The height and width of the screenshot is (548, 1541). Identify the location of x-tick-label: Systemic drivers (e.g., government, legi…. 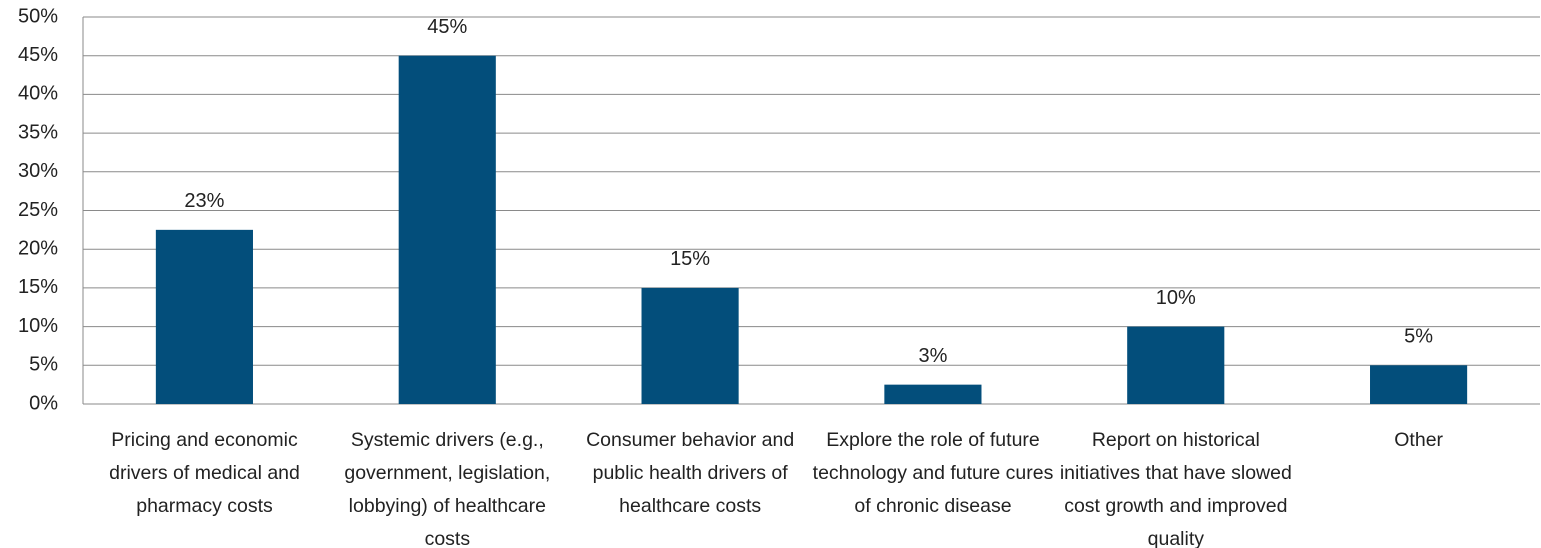
(447, 488).